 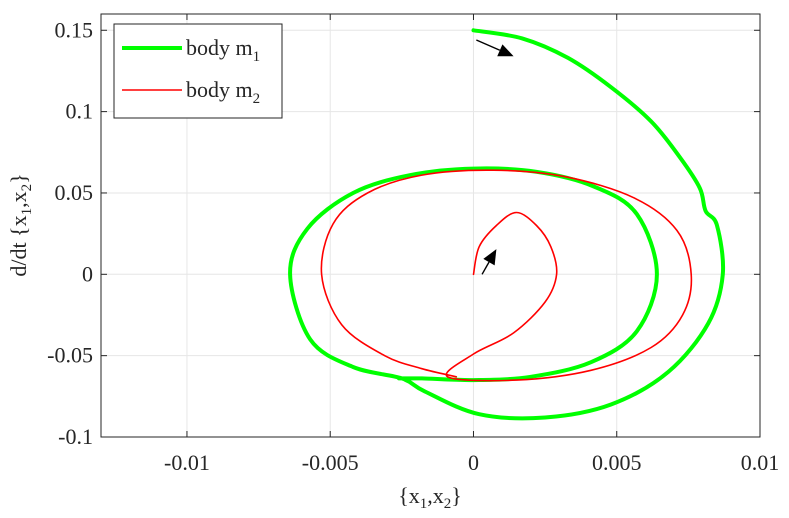 I want to click on legend-label-m2: body m2, so click(x=223, y=92).